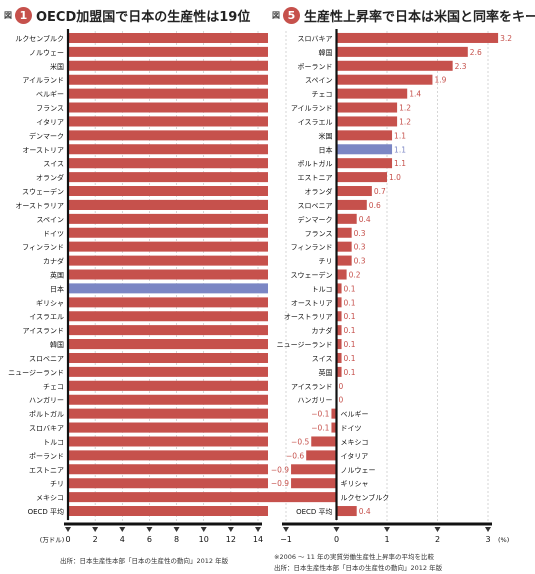 The width and height of the screenshot is (535, 574). Describe the element at coordinates (50, 109) in the screenshot. I see `category-label: フランス` at that location.